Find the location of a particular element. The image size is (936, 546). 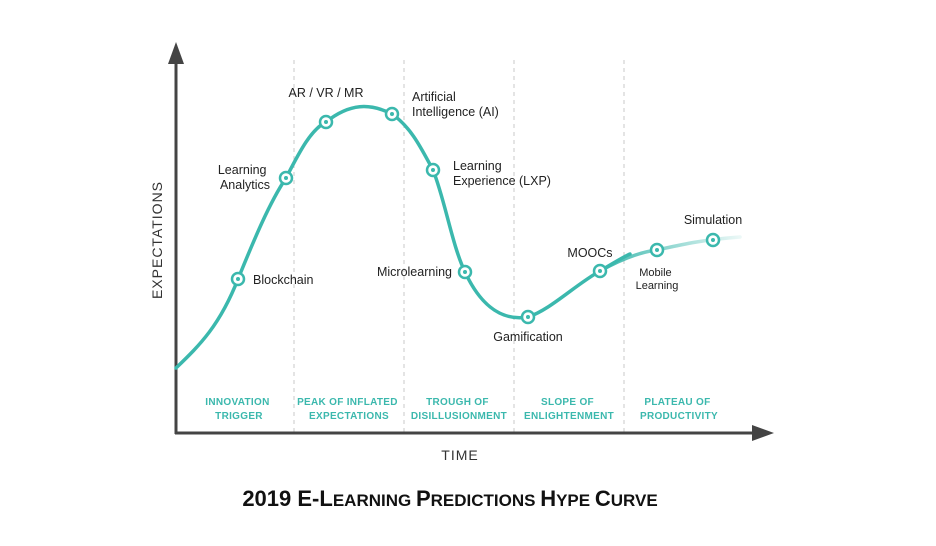

marker-learning-analytics is located at coordinates (286, 178).